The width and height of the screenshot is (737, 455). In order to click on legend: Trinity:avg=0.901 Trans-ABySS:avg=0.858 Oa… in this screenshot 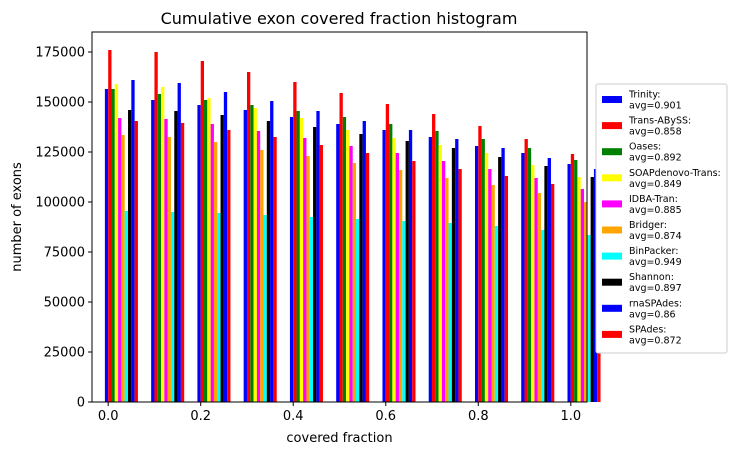, I will do `click(661, 218)`.